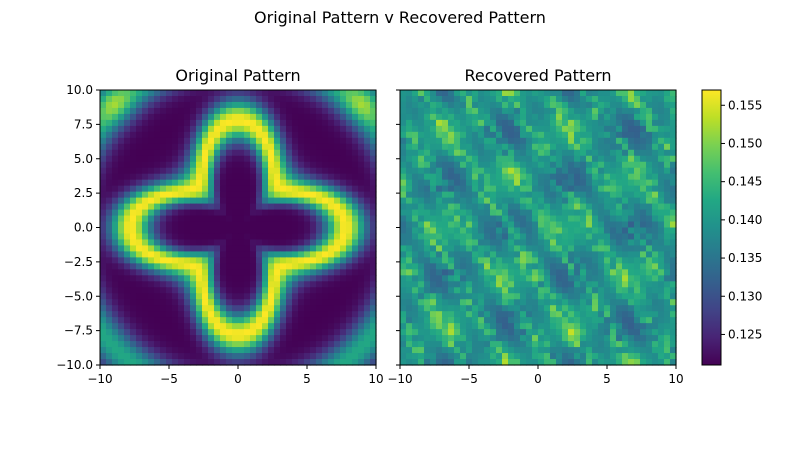  I want to click on recovered-pattern-title: Recovered Pattern, so click(537, 75).